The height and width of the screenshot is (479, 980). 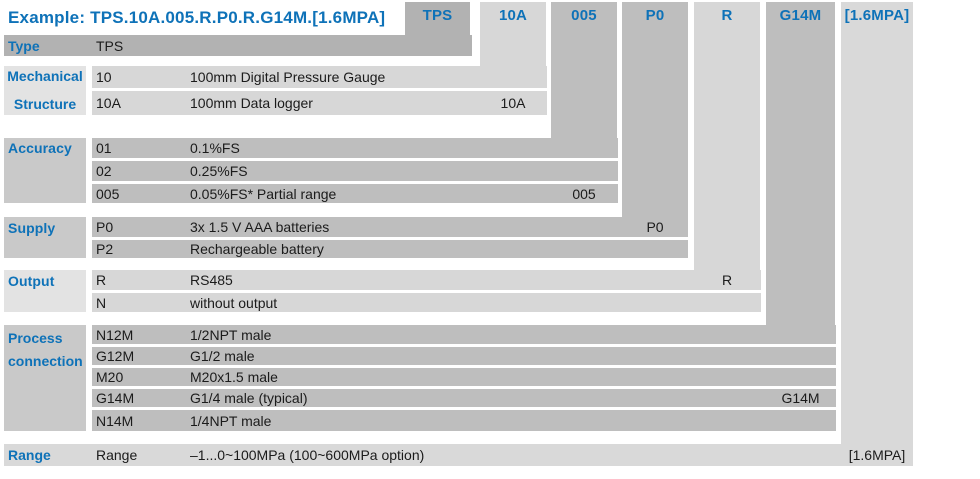 I want to click on category-label-mech-line2: Structure, so click(x=45, y=104).